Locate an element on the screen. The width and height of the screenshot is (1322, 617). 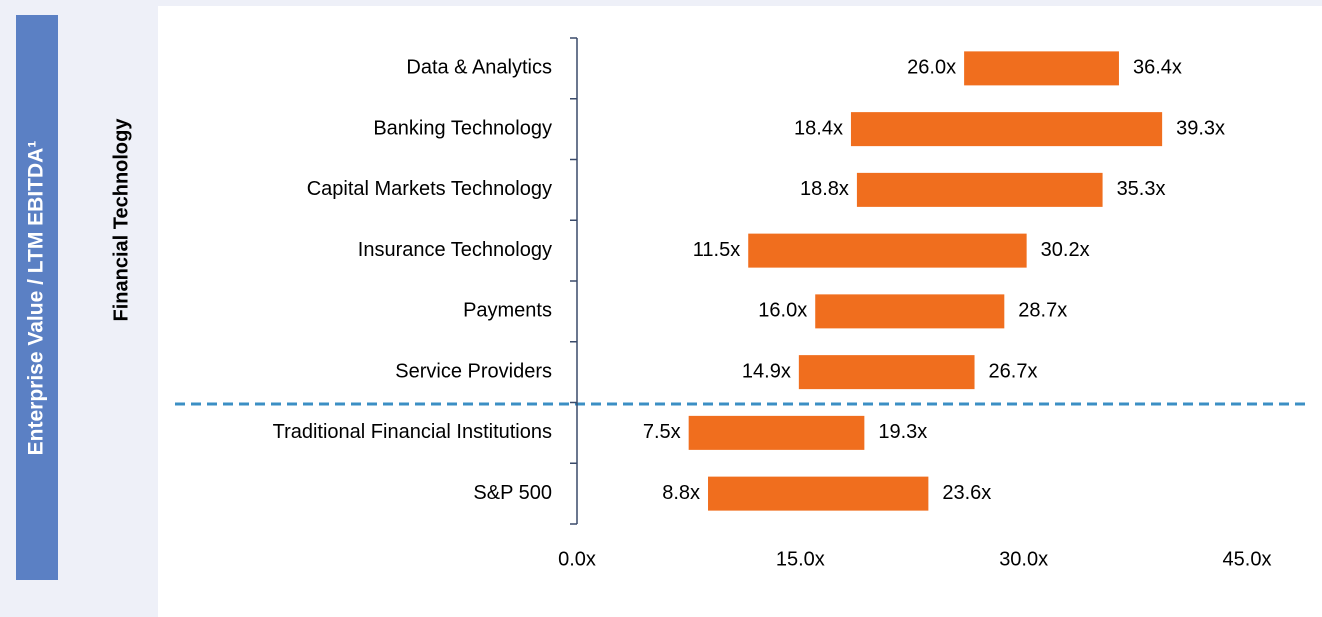
top-strip is located at coordinates (661, 3).